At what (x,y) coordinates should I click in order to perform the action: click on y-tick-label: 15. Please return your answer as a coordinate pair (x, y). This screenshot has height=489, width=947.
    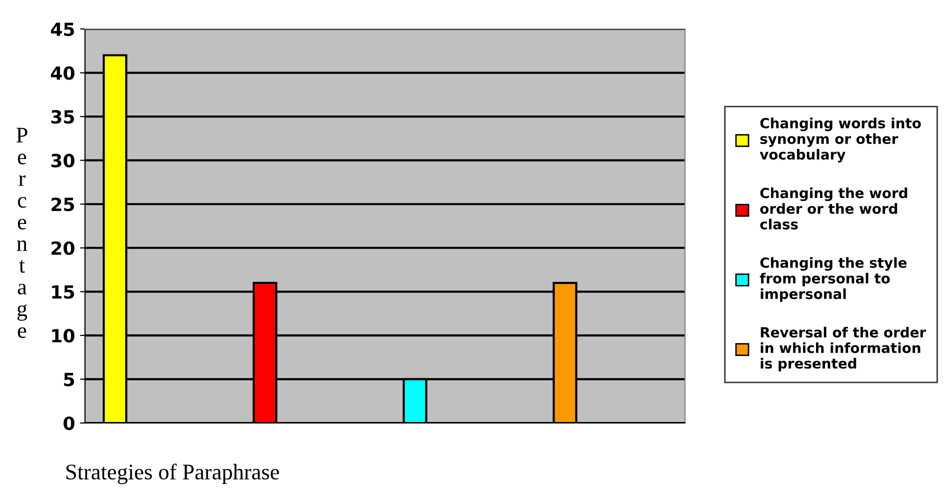
    Looking at the image, I should click on (63, 292).